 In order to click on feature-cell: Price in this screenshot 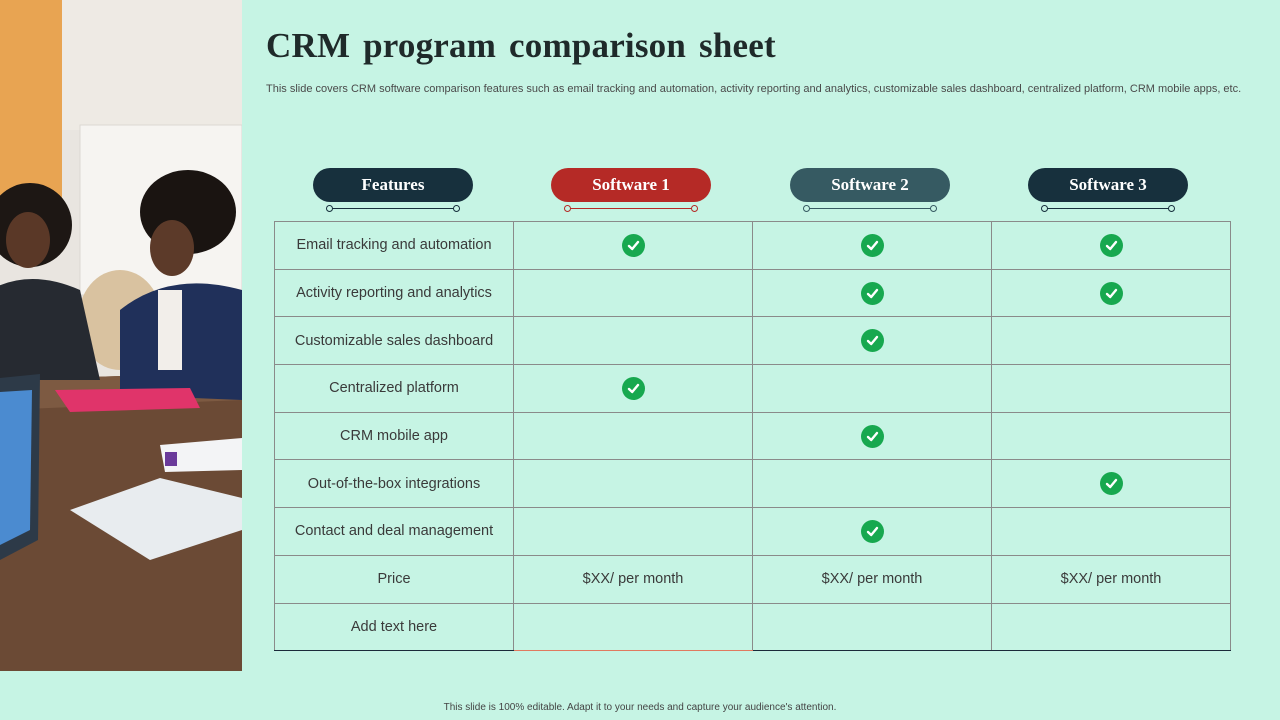, I will do `click(394, 579)`.